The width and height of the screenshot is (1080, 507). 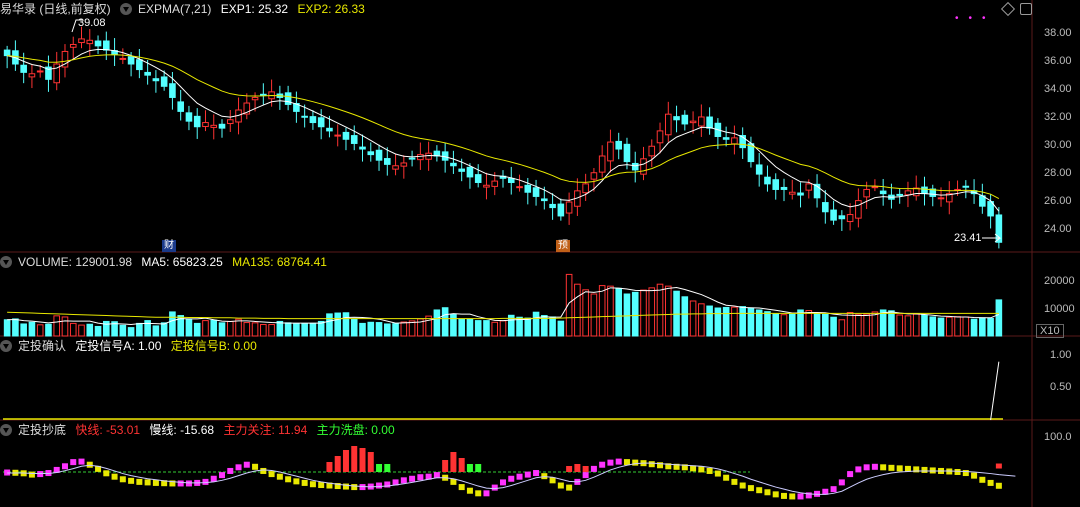 I want to click on window-collapse-icon, so click(x=1026, y=9).